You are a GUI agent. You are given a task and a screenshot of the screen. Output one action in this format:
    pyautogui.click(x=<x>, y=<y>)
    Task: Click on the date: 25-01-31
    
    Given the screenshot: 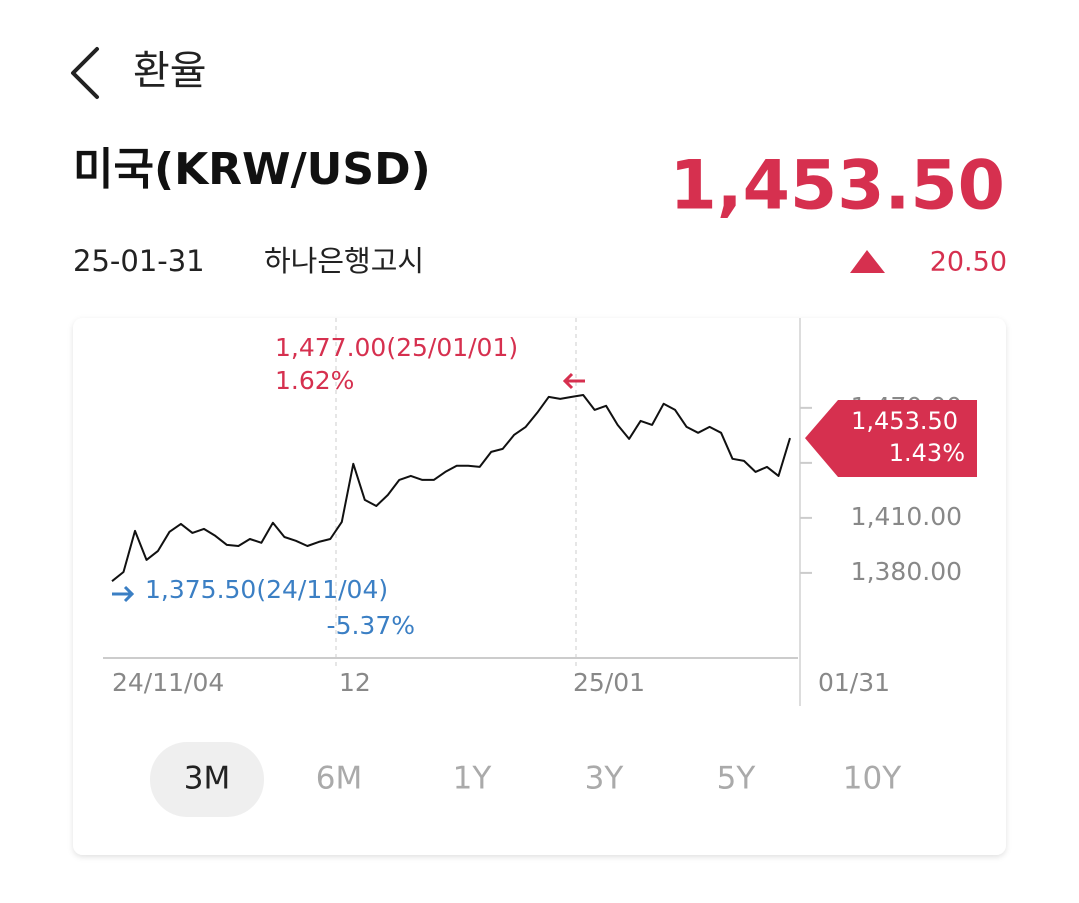 What is the action you would take?
    pyautogui.click(x=139, y=261)
    